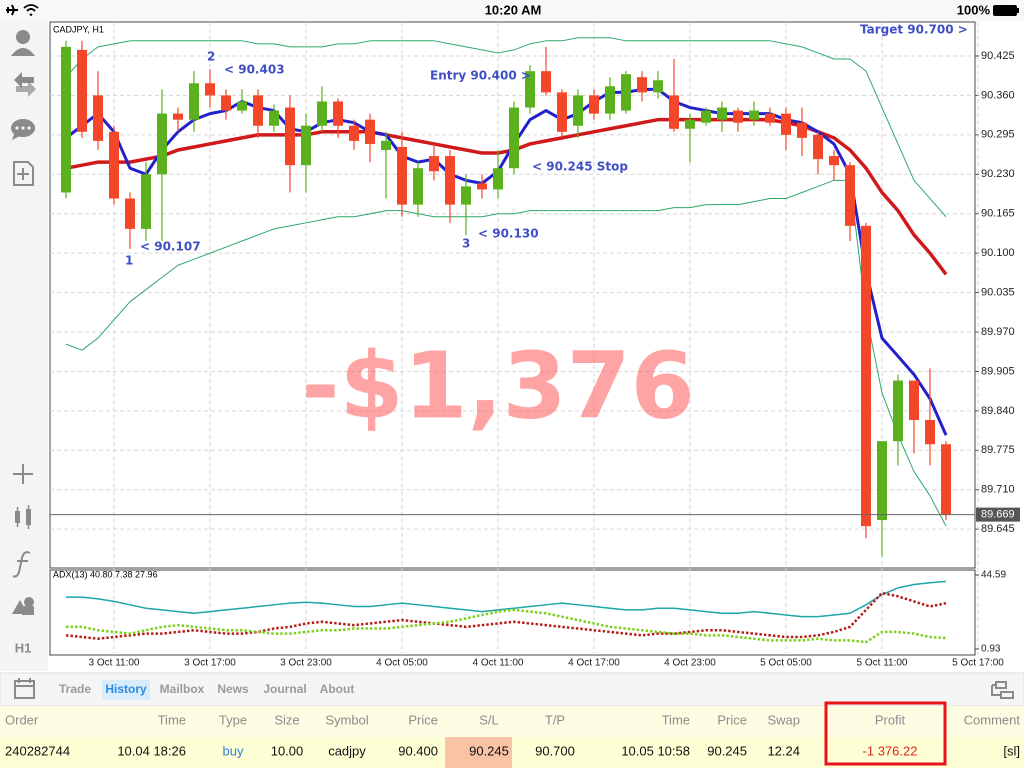 The height and width of the screenshot is (768, 1024). Describe the element at coordinates (998, 515) in the screenshot. I see `last-price-label: 89.669` at that location.